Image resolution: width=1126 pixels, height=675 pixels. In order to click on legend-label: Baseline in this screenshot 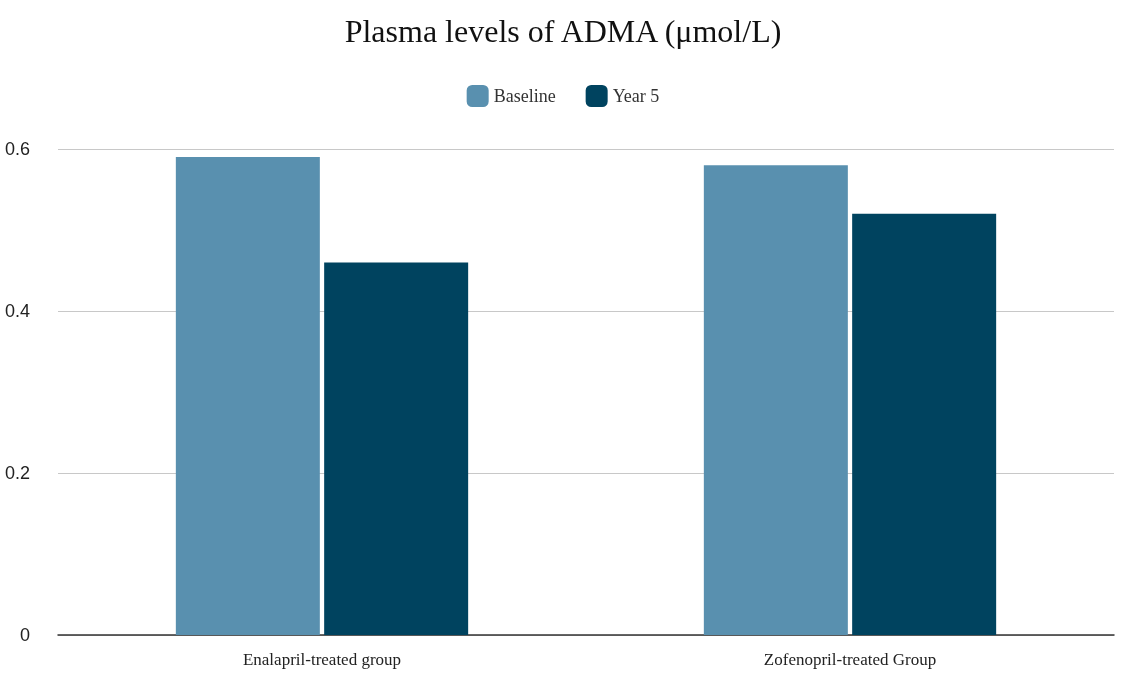, I will do `click(524, 96)`.